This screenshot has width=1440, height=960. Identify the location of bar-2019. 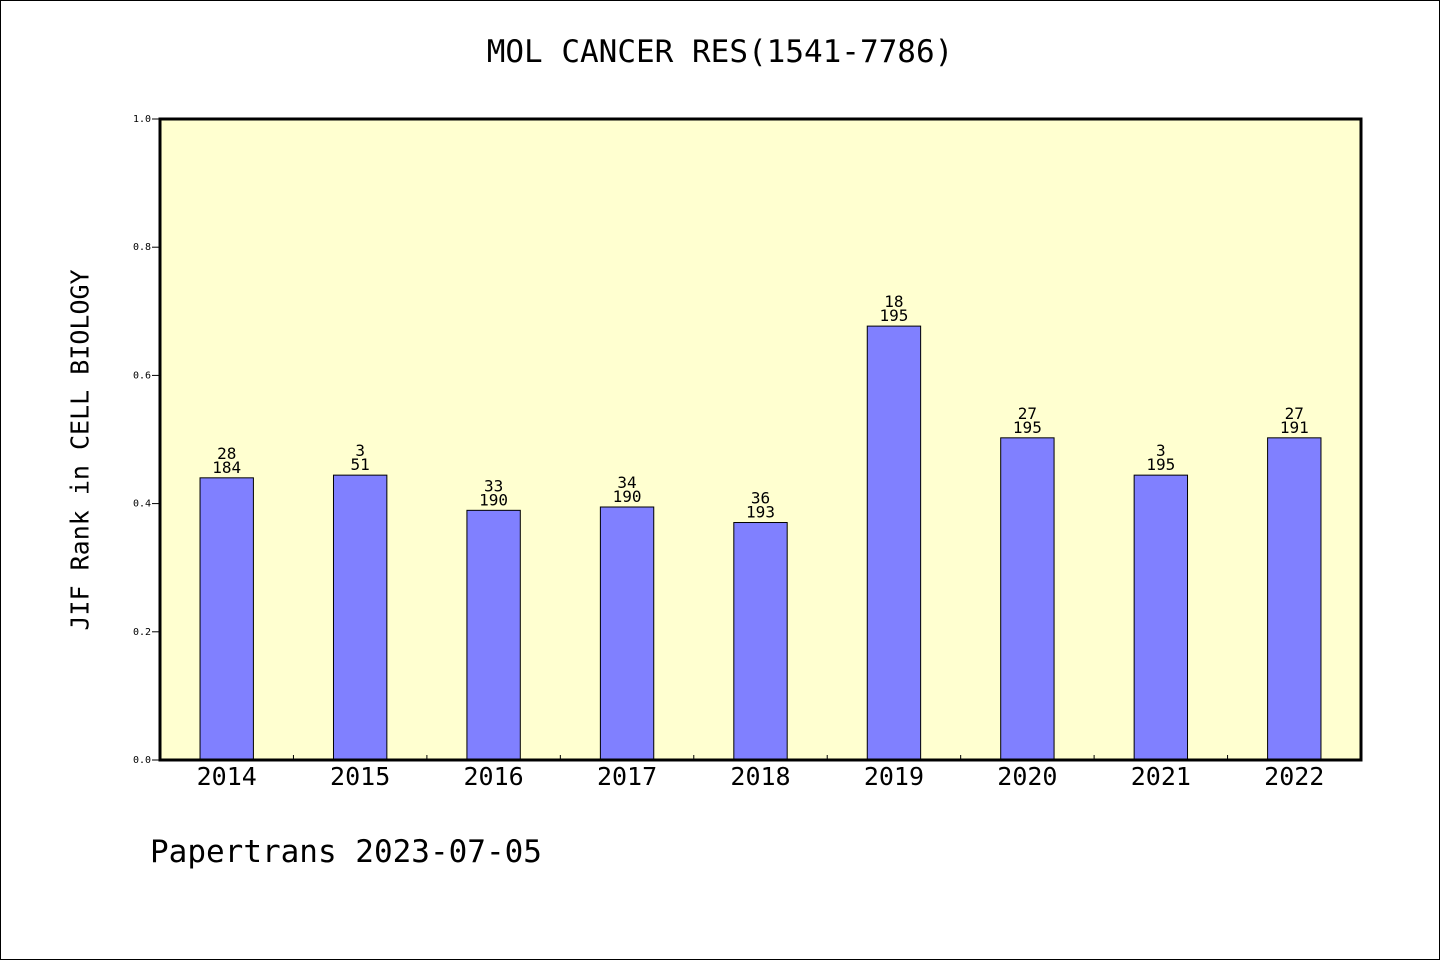
(894, 543).